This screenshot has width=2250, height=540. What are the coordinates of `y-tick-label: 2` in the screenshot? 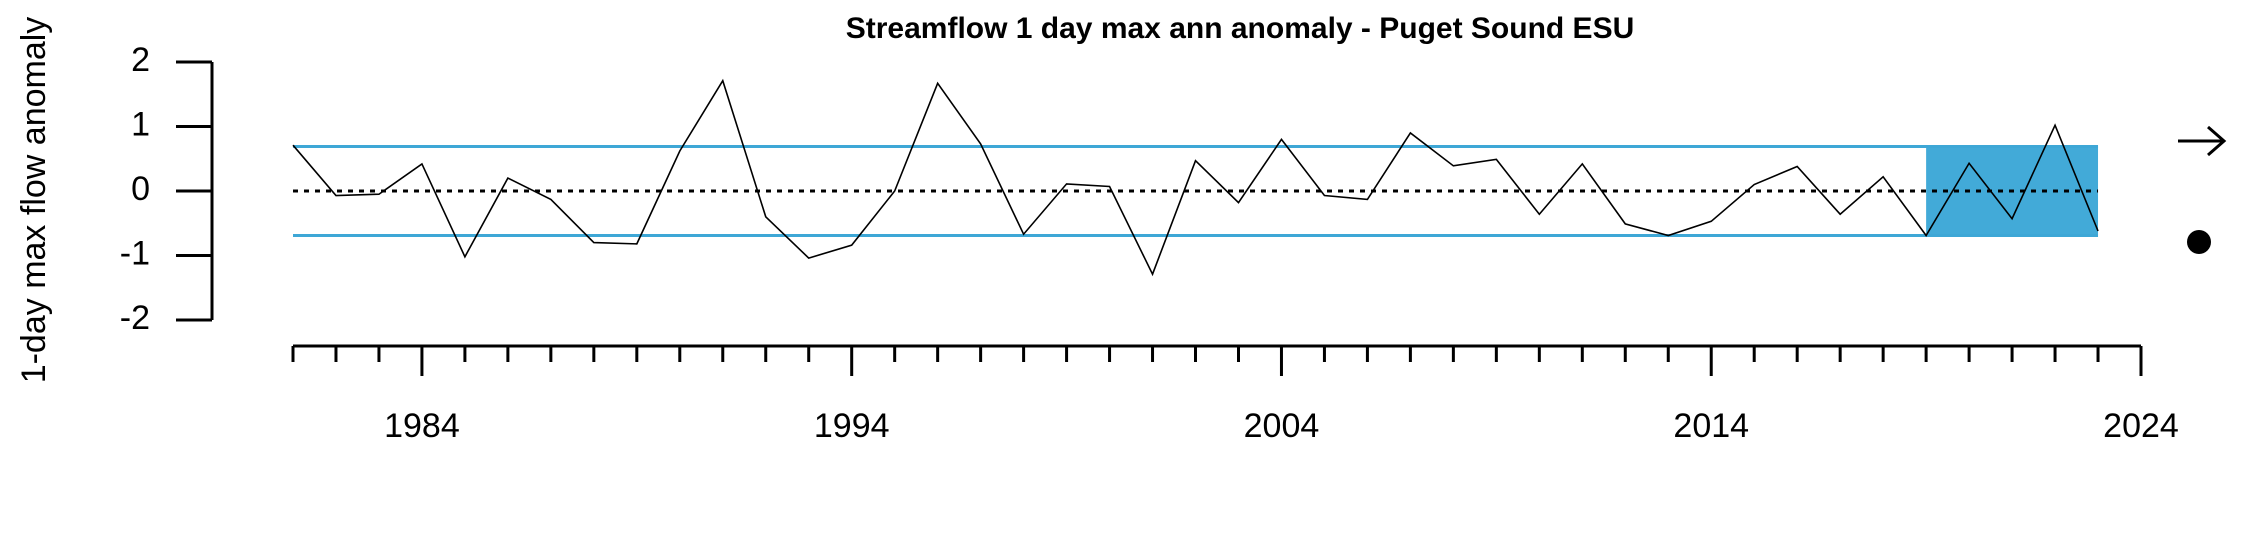 It's located at (140, 60).